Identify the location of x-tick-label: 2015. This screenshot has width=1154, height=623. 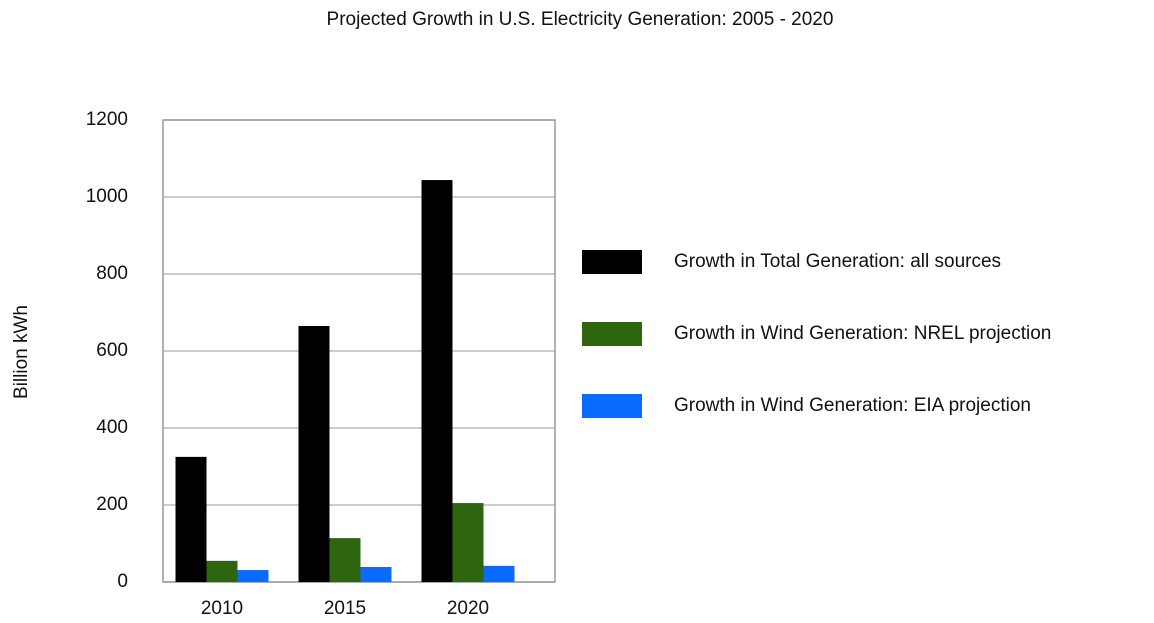
(345, 608).